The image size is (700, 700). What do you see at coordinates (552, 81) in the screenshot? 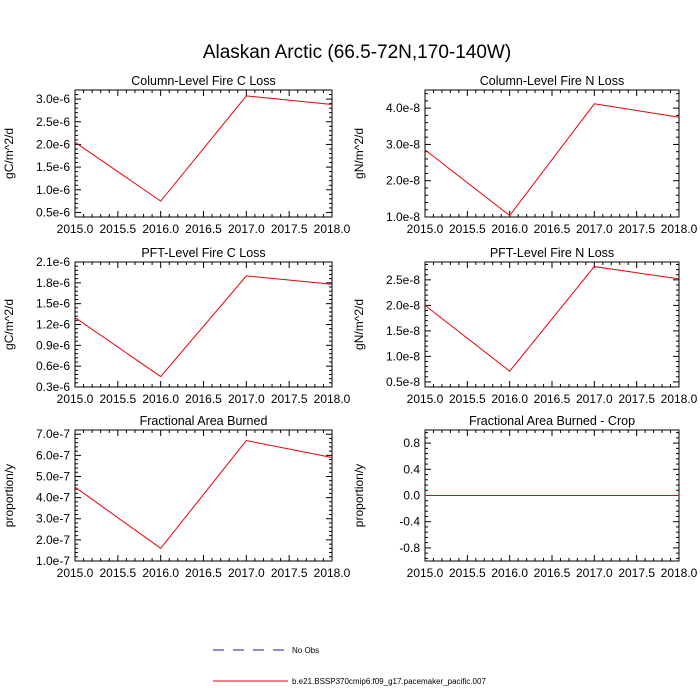
I see `panel-title: Column-Level Fire N Loss` at bounding box center [552, 81].